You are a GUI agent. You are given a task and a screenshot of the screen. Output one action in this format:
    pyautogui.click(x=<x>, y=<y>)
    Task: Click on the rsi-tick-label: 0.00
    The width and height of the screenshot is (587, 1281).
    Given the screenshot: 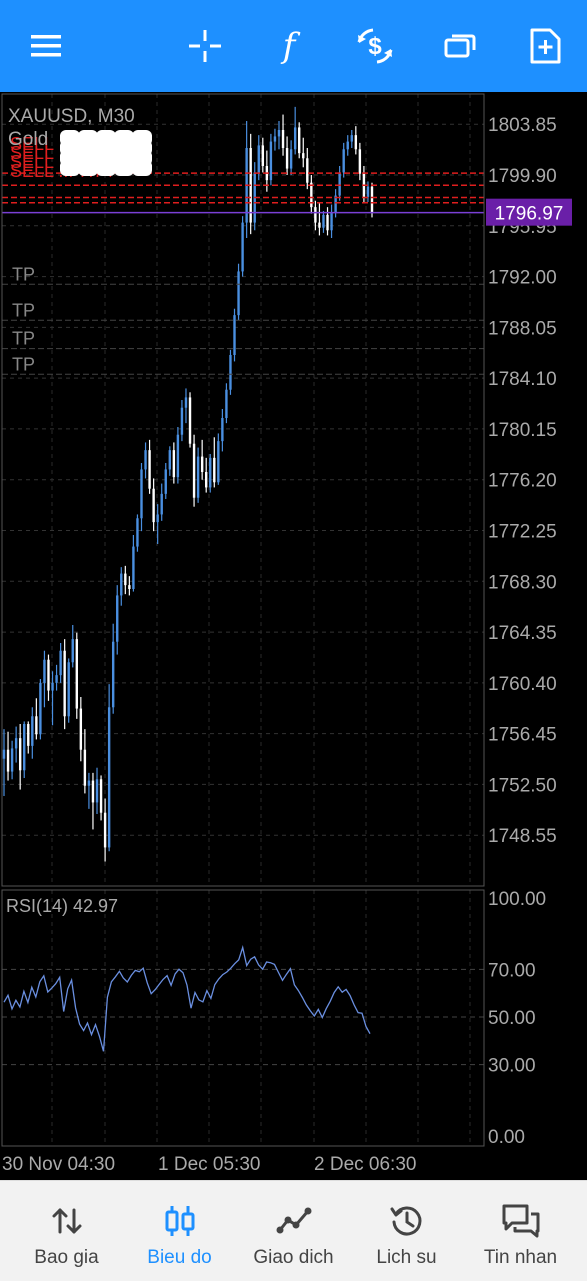 What is the action you would take?
    pyautogui.click(x=506, y=1137)
    